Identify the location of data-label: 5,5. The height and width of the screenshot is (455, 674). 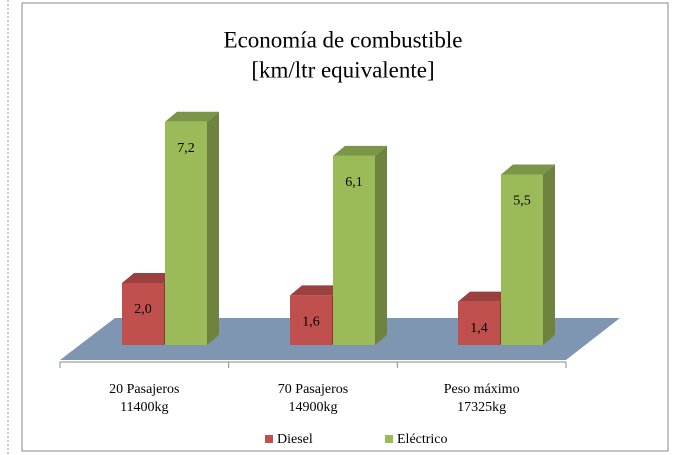
(522, 201).